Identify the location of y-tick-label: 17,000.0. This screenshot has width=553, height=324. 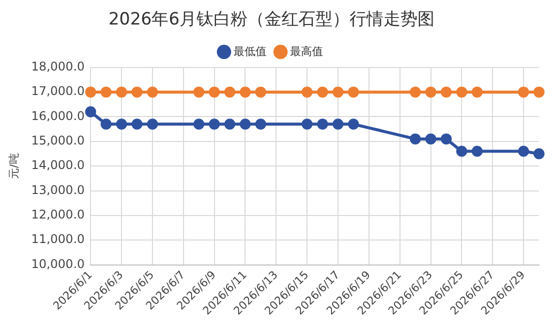
(58, 91).